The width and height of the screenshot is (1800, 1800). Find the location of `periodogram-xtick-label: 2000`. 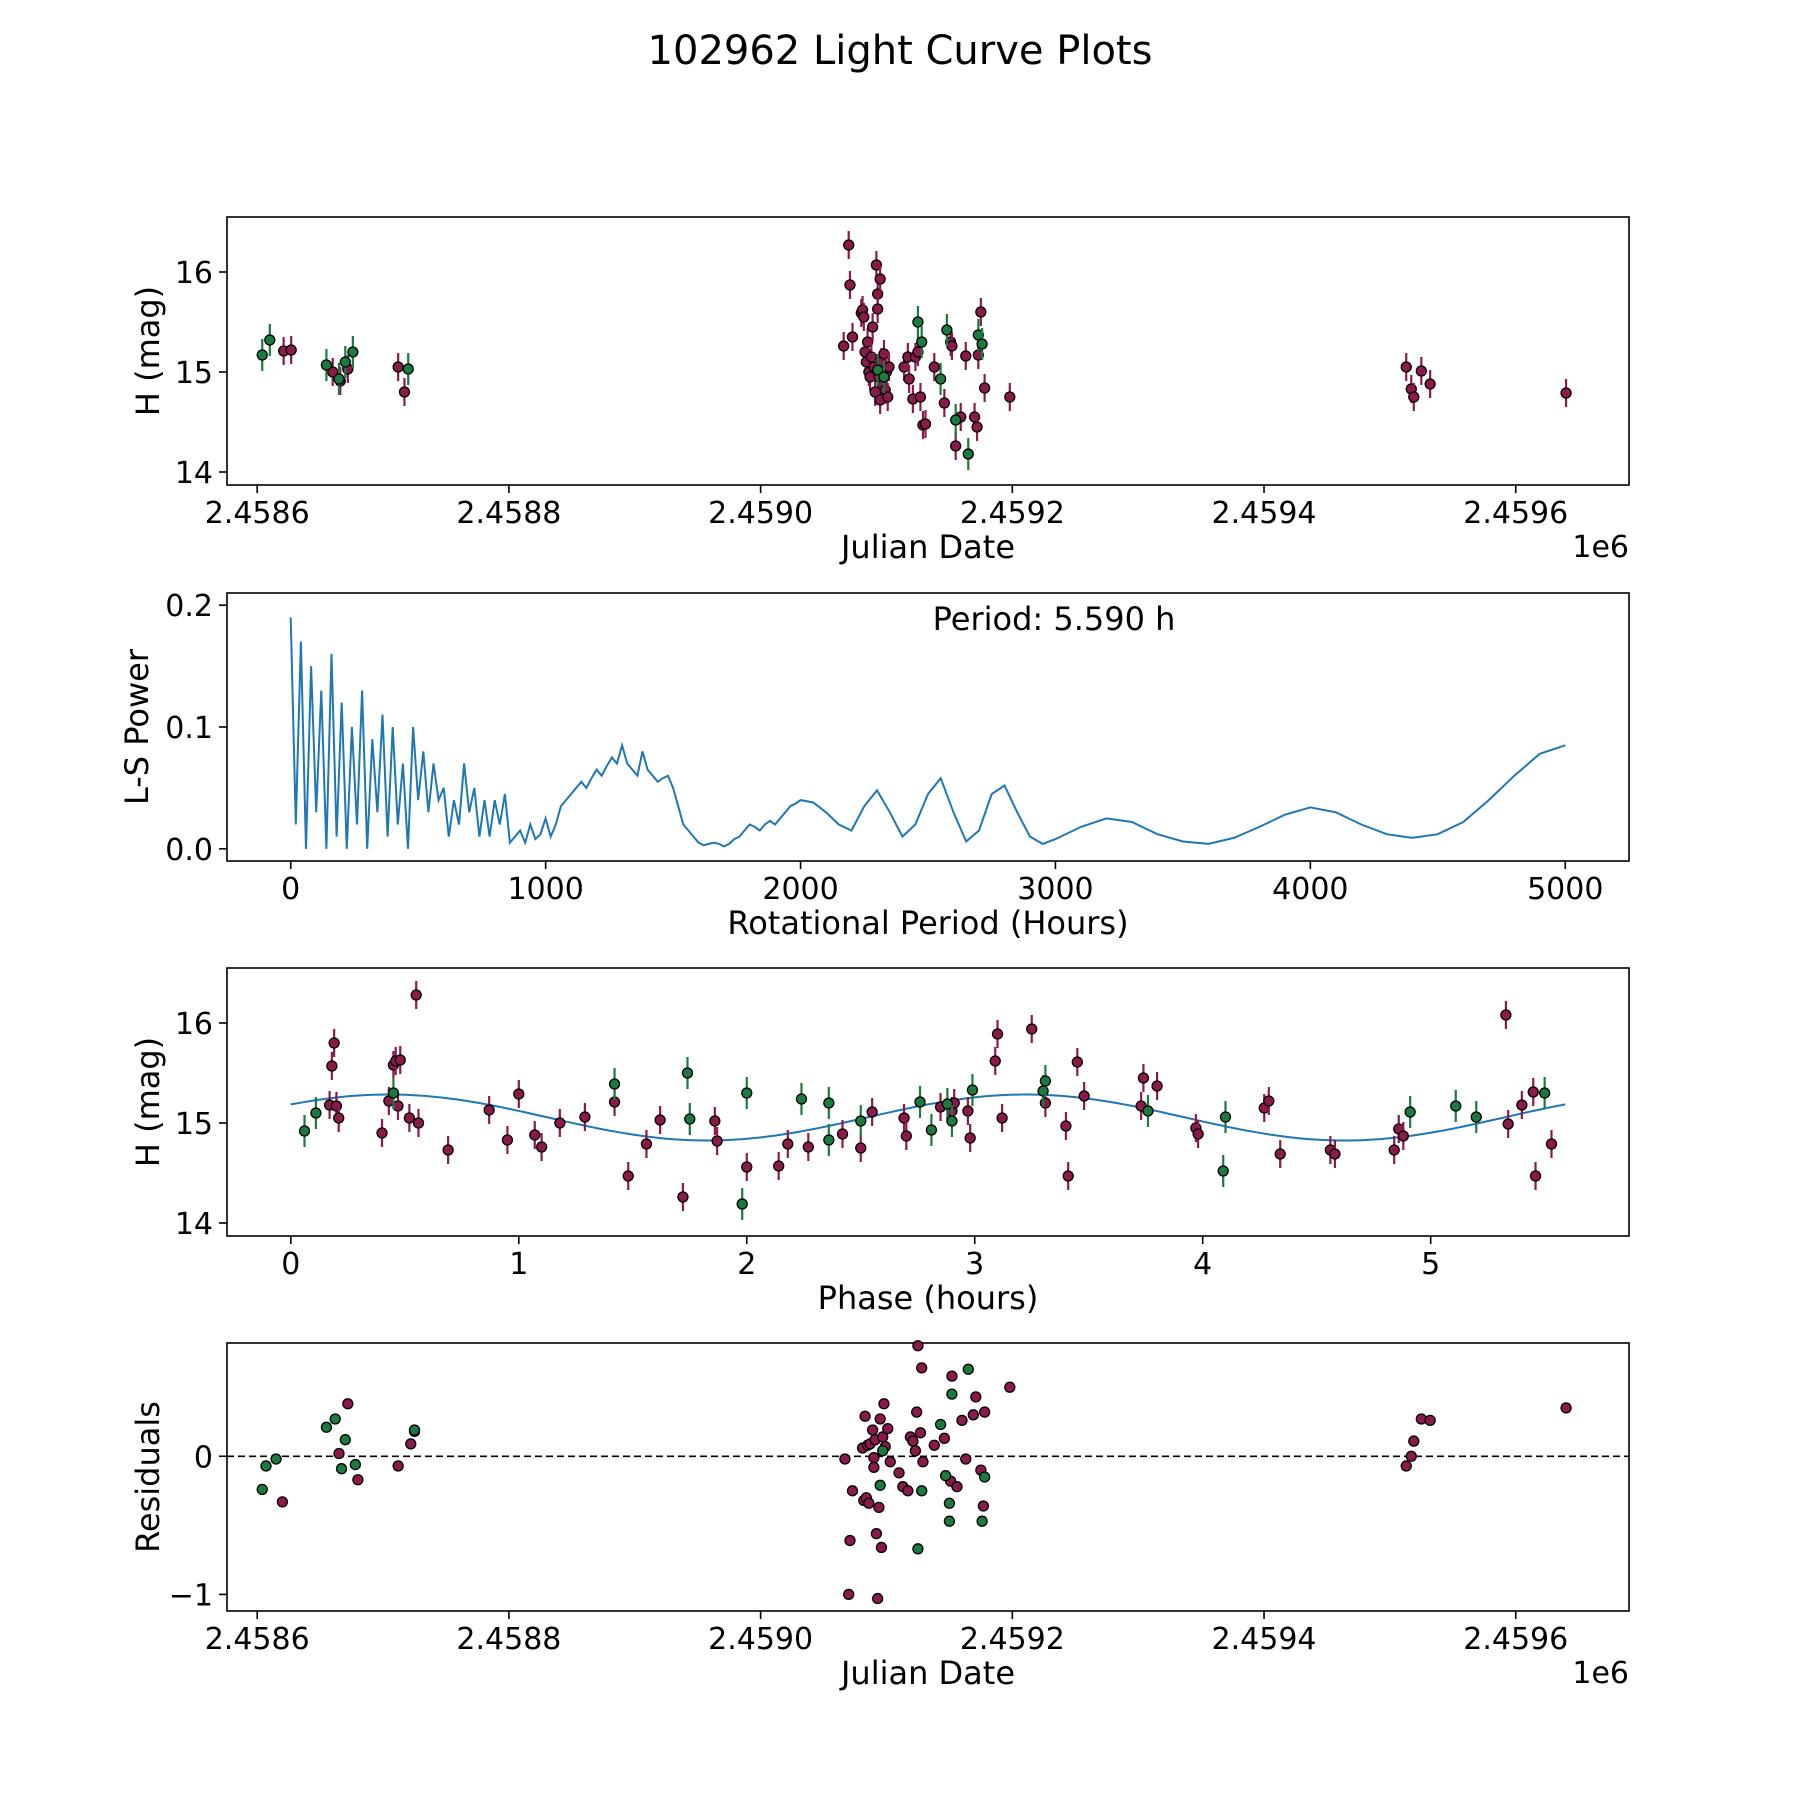

periodogram-xtick-label: 2000 is located at coordinates (800, 889).